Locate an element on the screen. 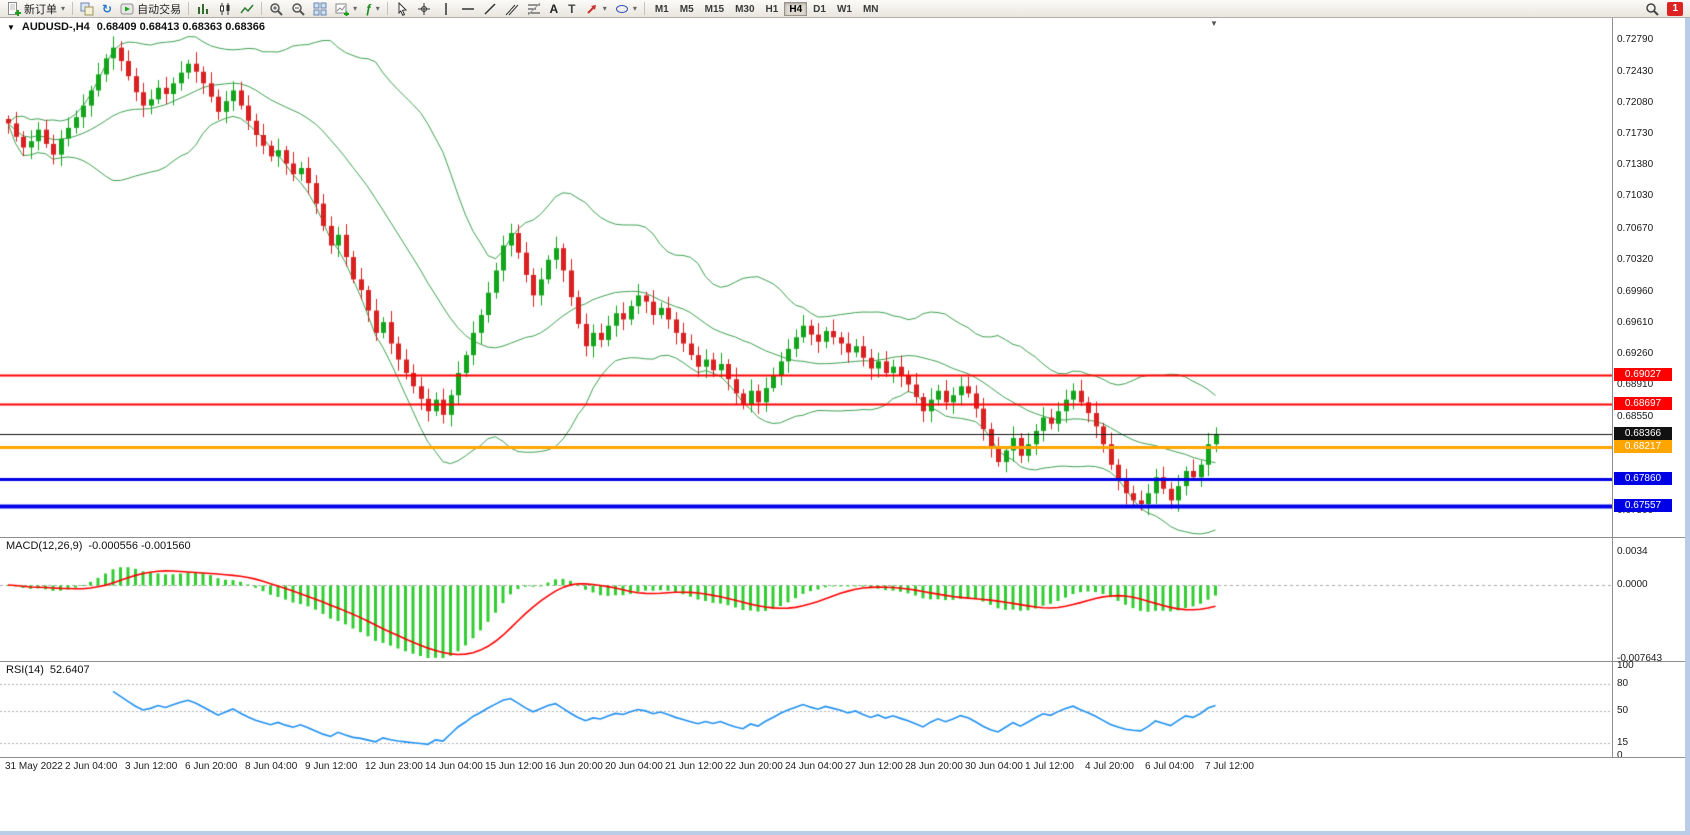 This screenshot has width=1690, height=835. fibonacci-icon is located at coordinates (534, 8).